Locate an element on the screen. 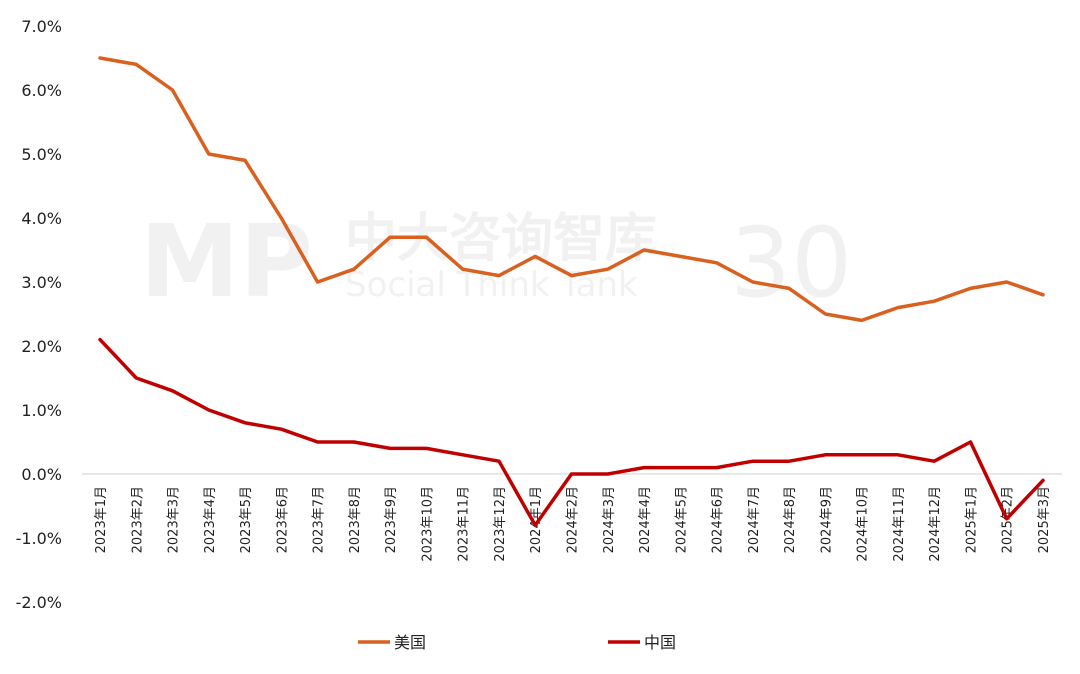 The height and width of the screenshot is (674, 1080). x-tick-label: 2024年1月 is located at coordinates (536, 519).